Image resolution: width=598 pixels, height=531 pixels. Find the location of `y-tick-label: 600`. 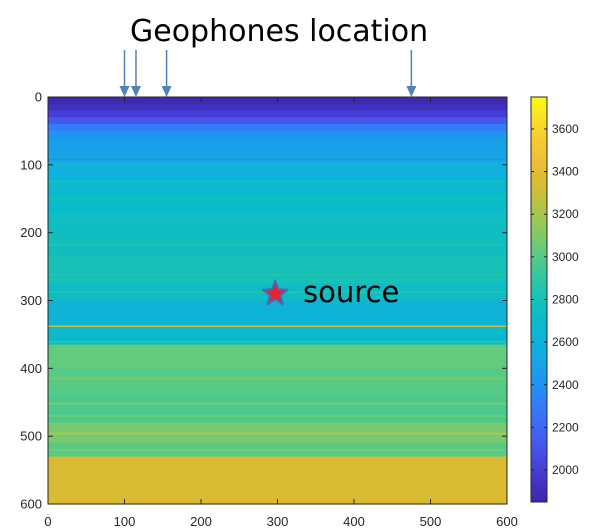

y-tick-label: 600 is located at coordinates (31, 504).